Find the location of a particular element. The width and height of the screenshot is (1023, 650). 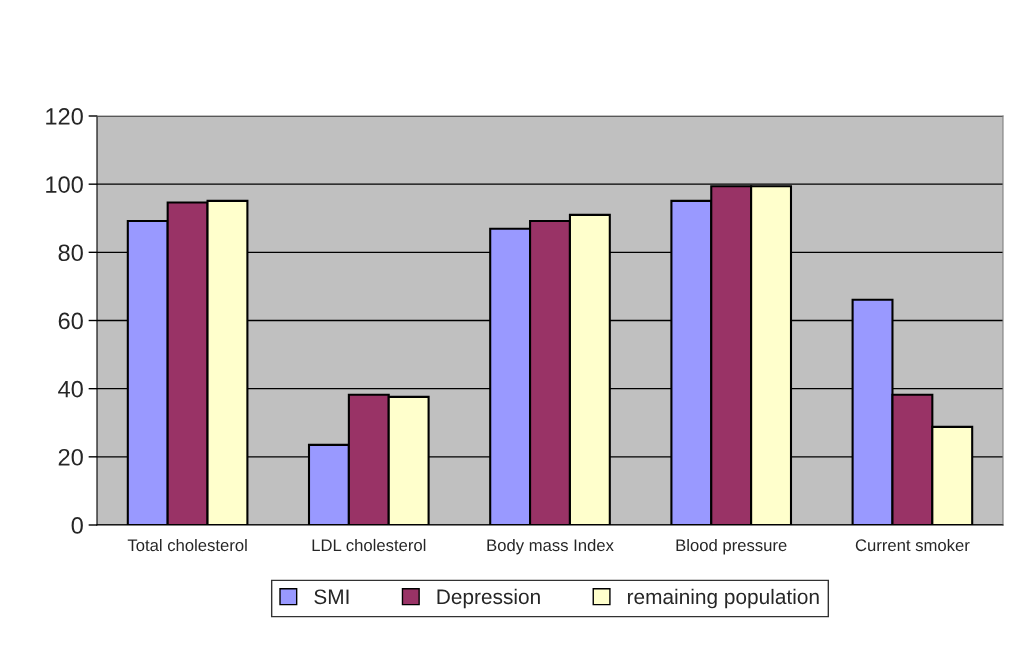

y-tick-label: 100 is located at coordinates (64, 184).